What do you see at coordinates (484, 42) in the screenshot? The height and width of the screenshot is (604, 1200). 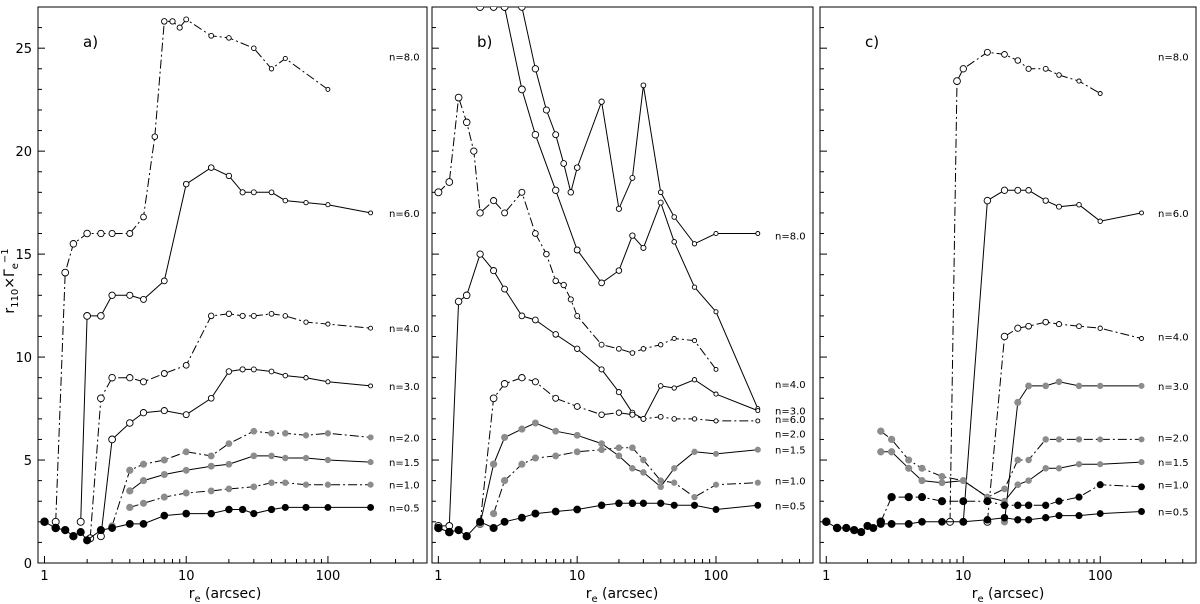 I see `panel-label: b)` at bounding box center [484, 42].